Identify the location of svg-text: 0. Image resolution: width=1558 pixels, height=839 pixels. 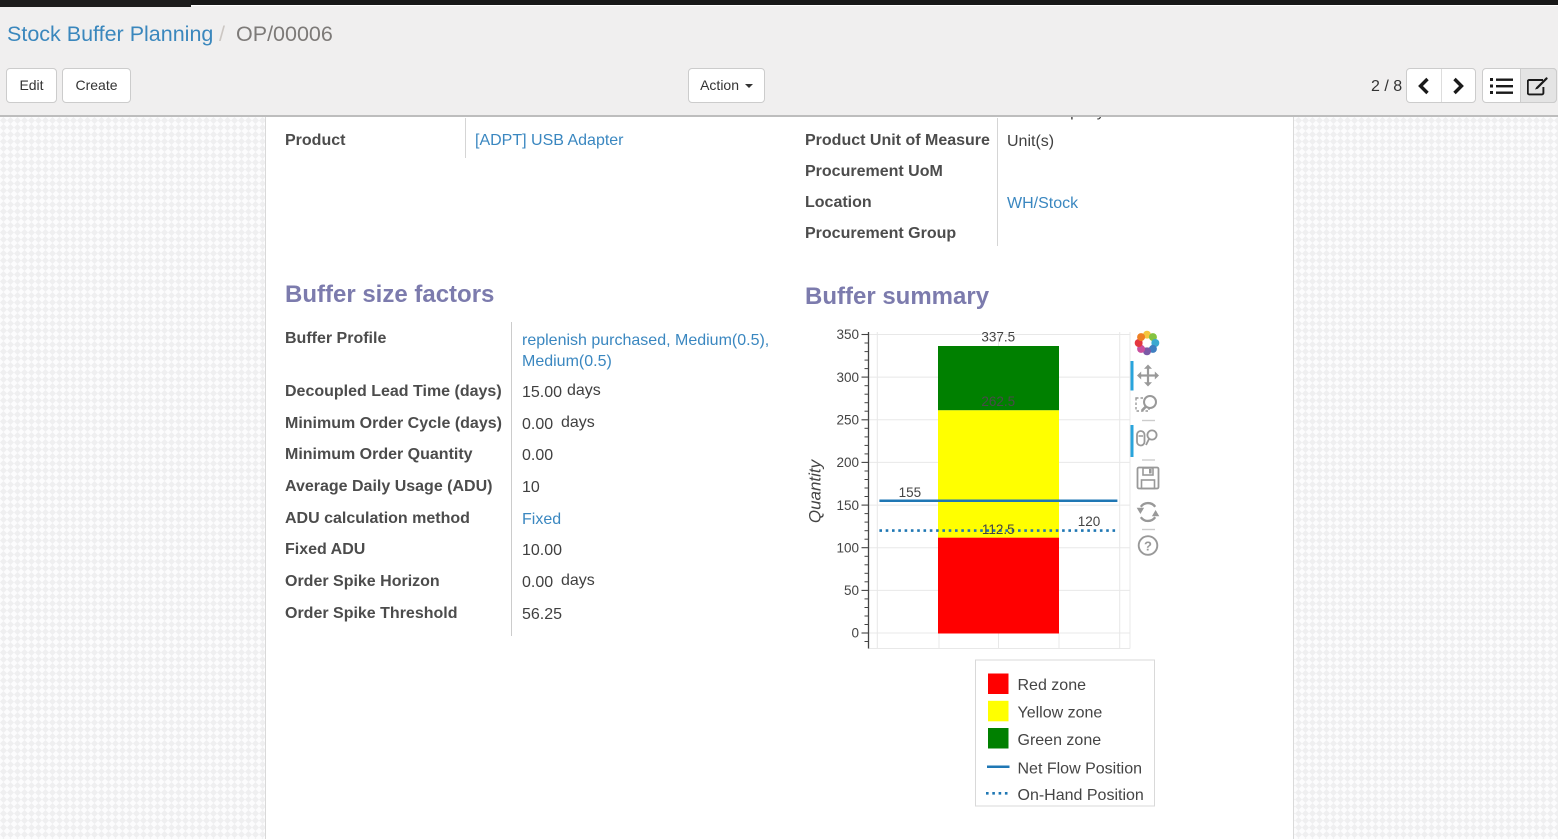
(855, 633).